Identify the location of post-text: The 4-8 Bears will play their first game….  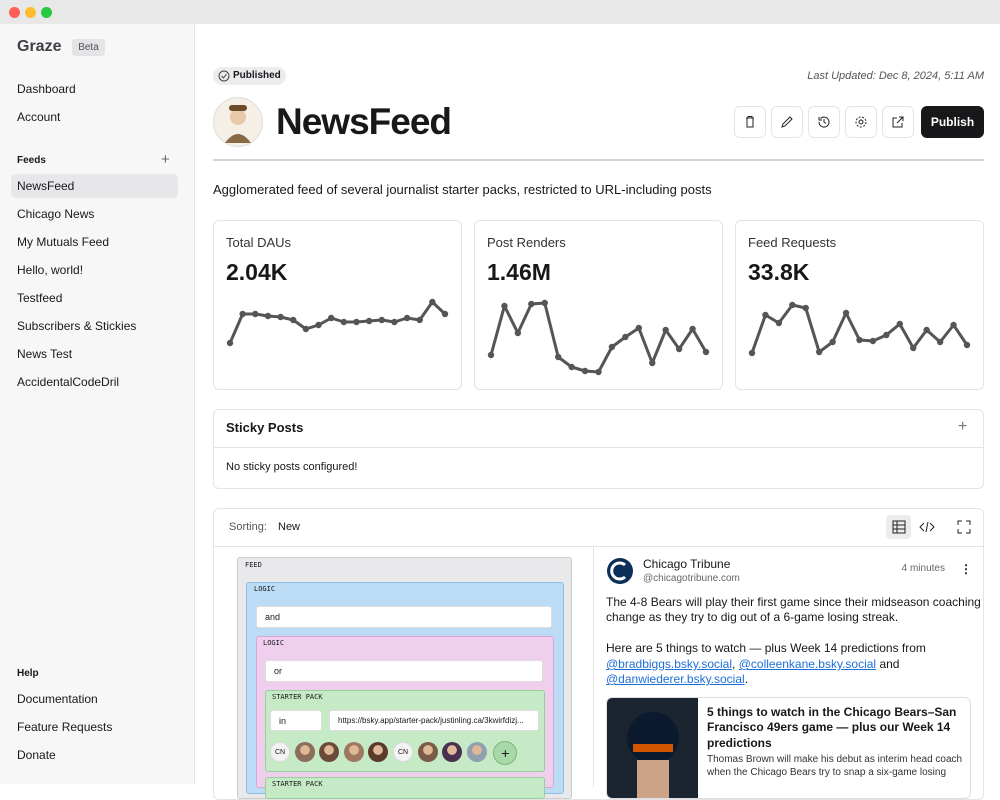
(793, 602).